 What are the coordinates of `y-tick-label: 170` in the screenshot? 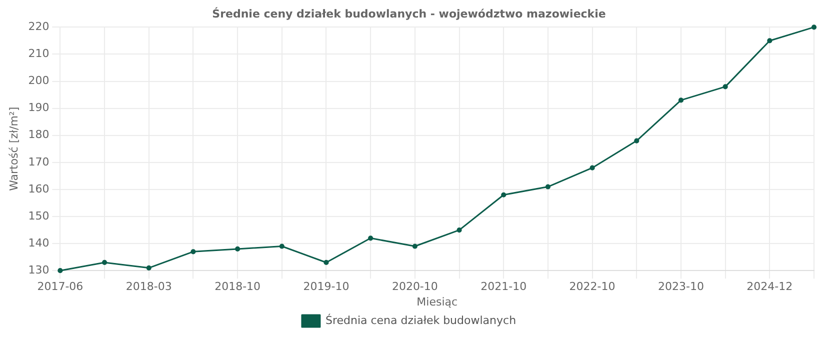 It's located at (39, 161).